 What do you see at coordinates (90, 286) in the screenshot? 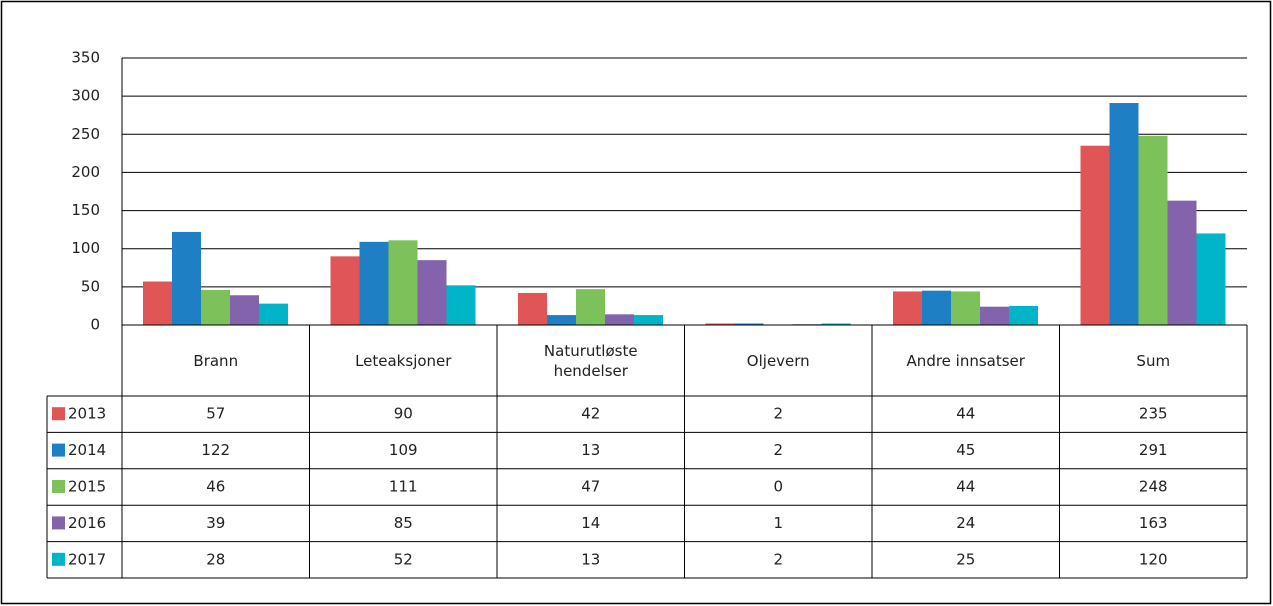
I see `y-tick-label: 50` at bounding box center [90, 286].